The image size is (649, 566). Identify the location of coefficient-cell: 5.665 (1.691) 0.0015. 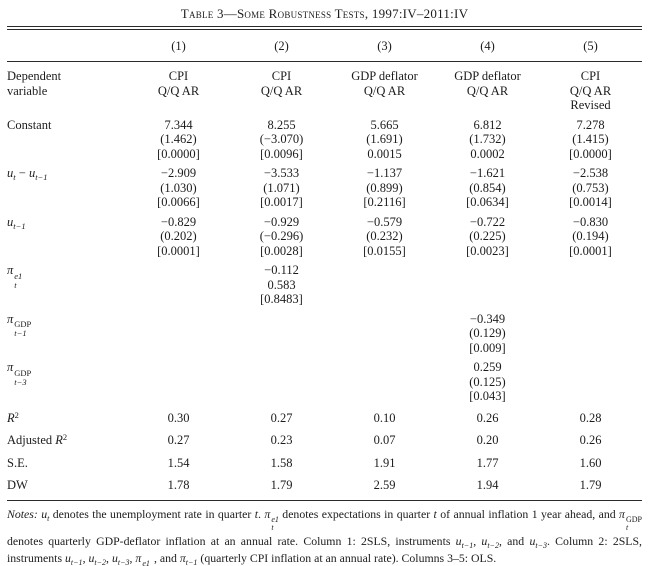
(384, 137).